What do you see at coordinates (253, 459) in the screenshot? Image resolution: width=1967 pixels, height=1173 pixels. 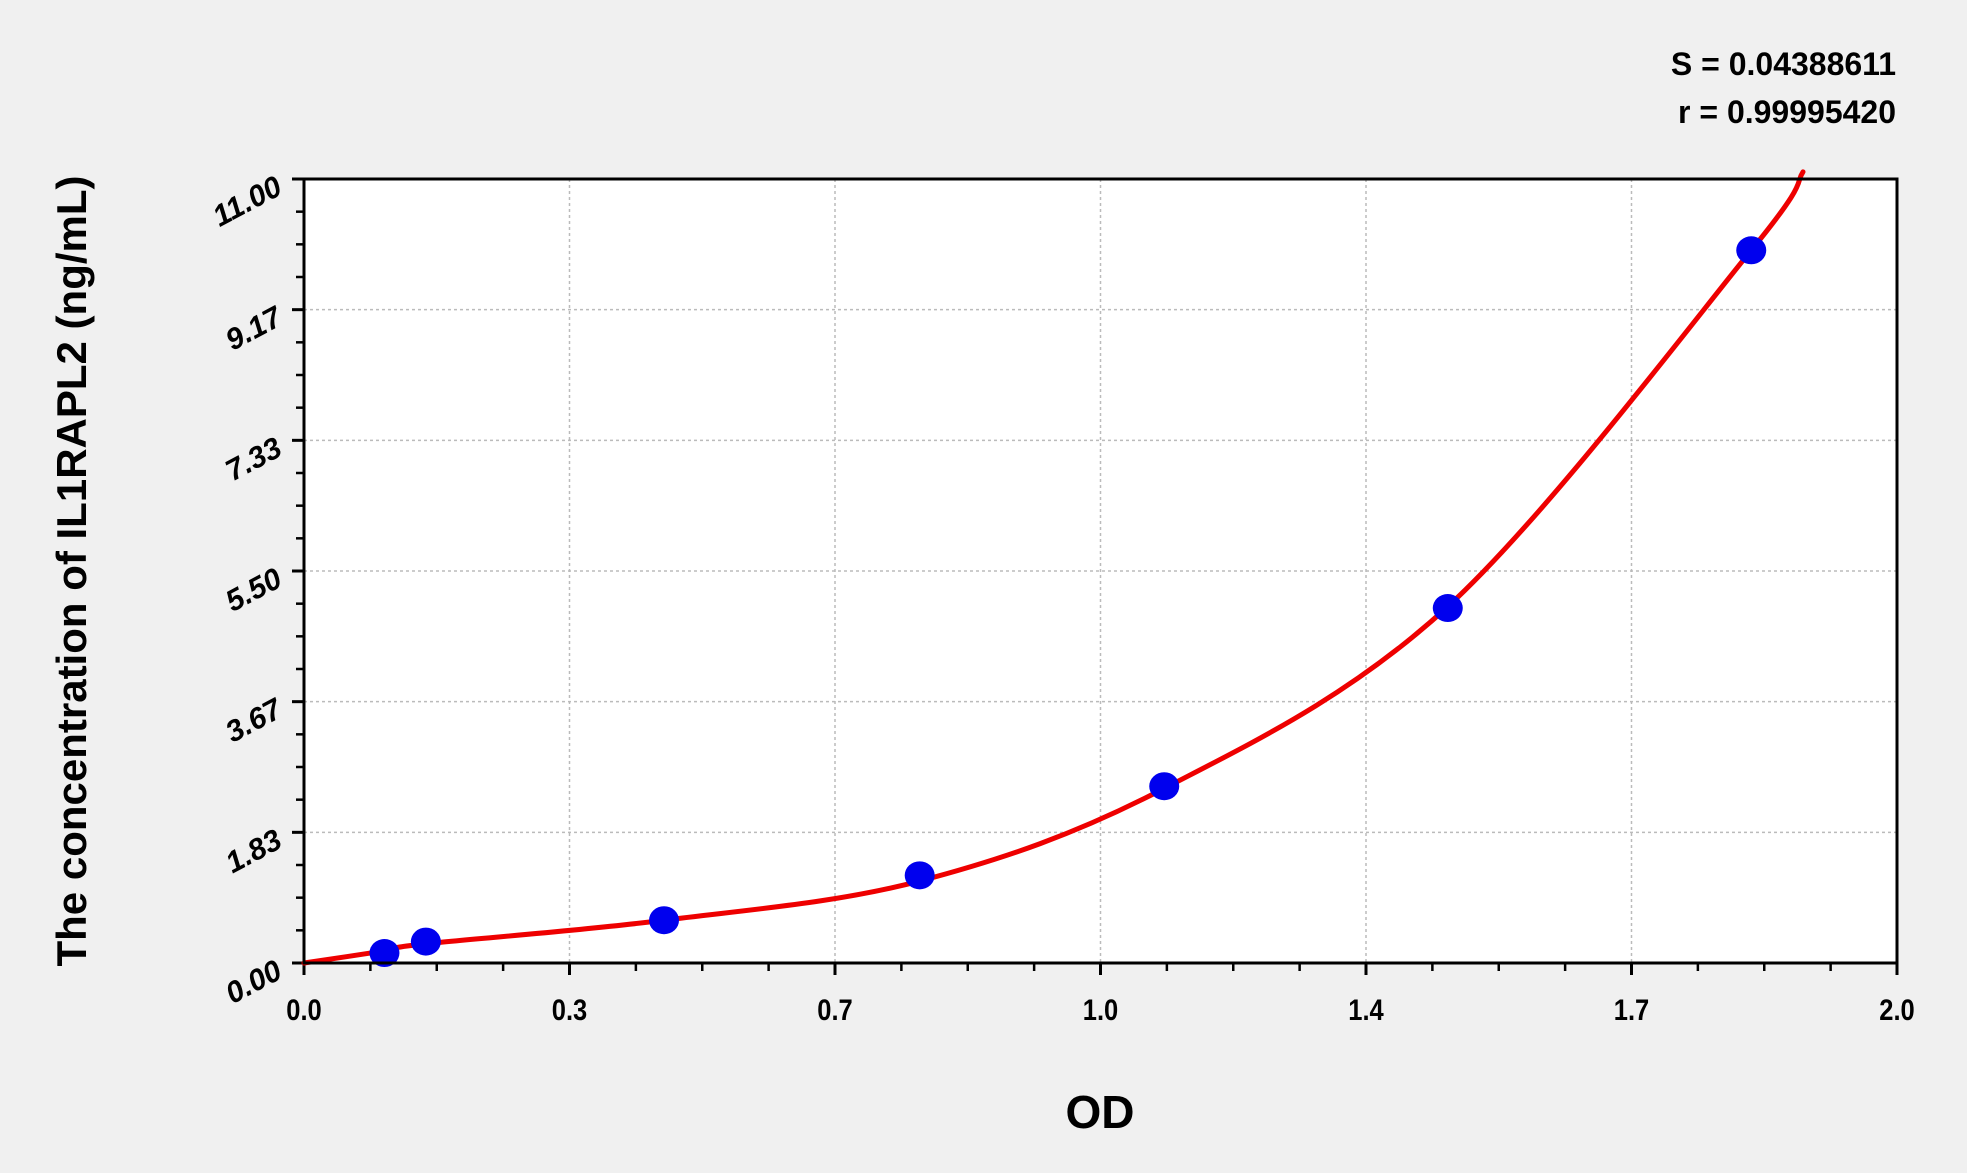 I see `y-tick-label: 7.33` at bounding box center [253, 459].